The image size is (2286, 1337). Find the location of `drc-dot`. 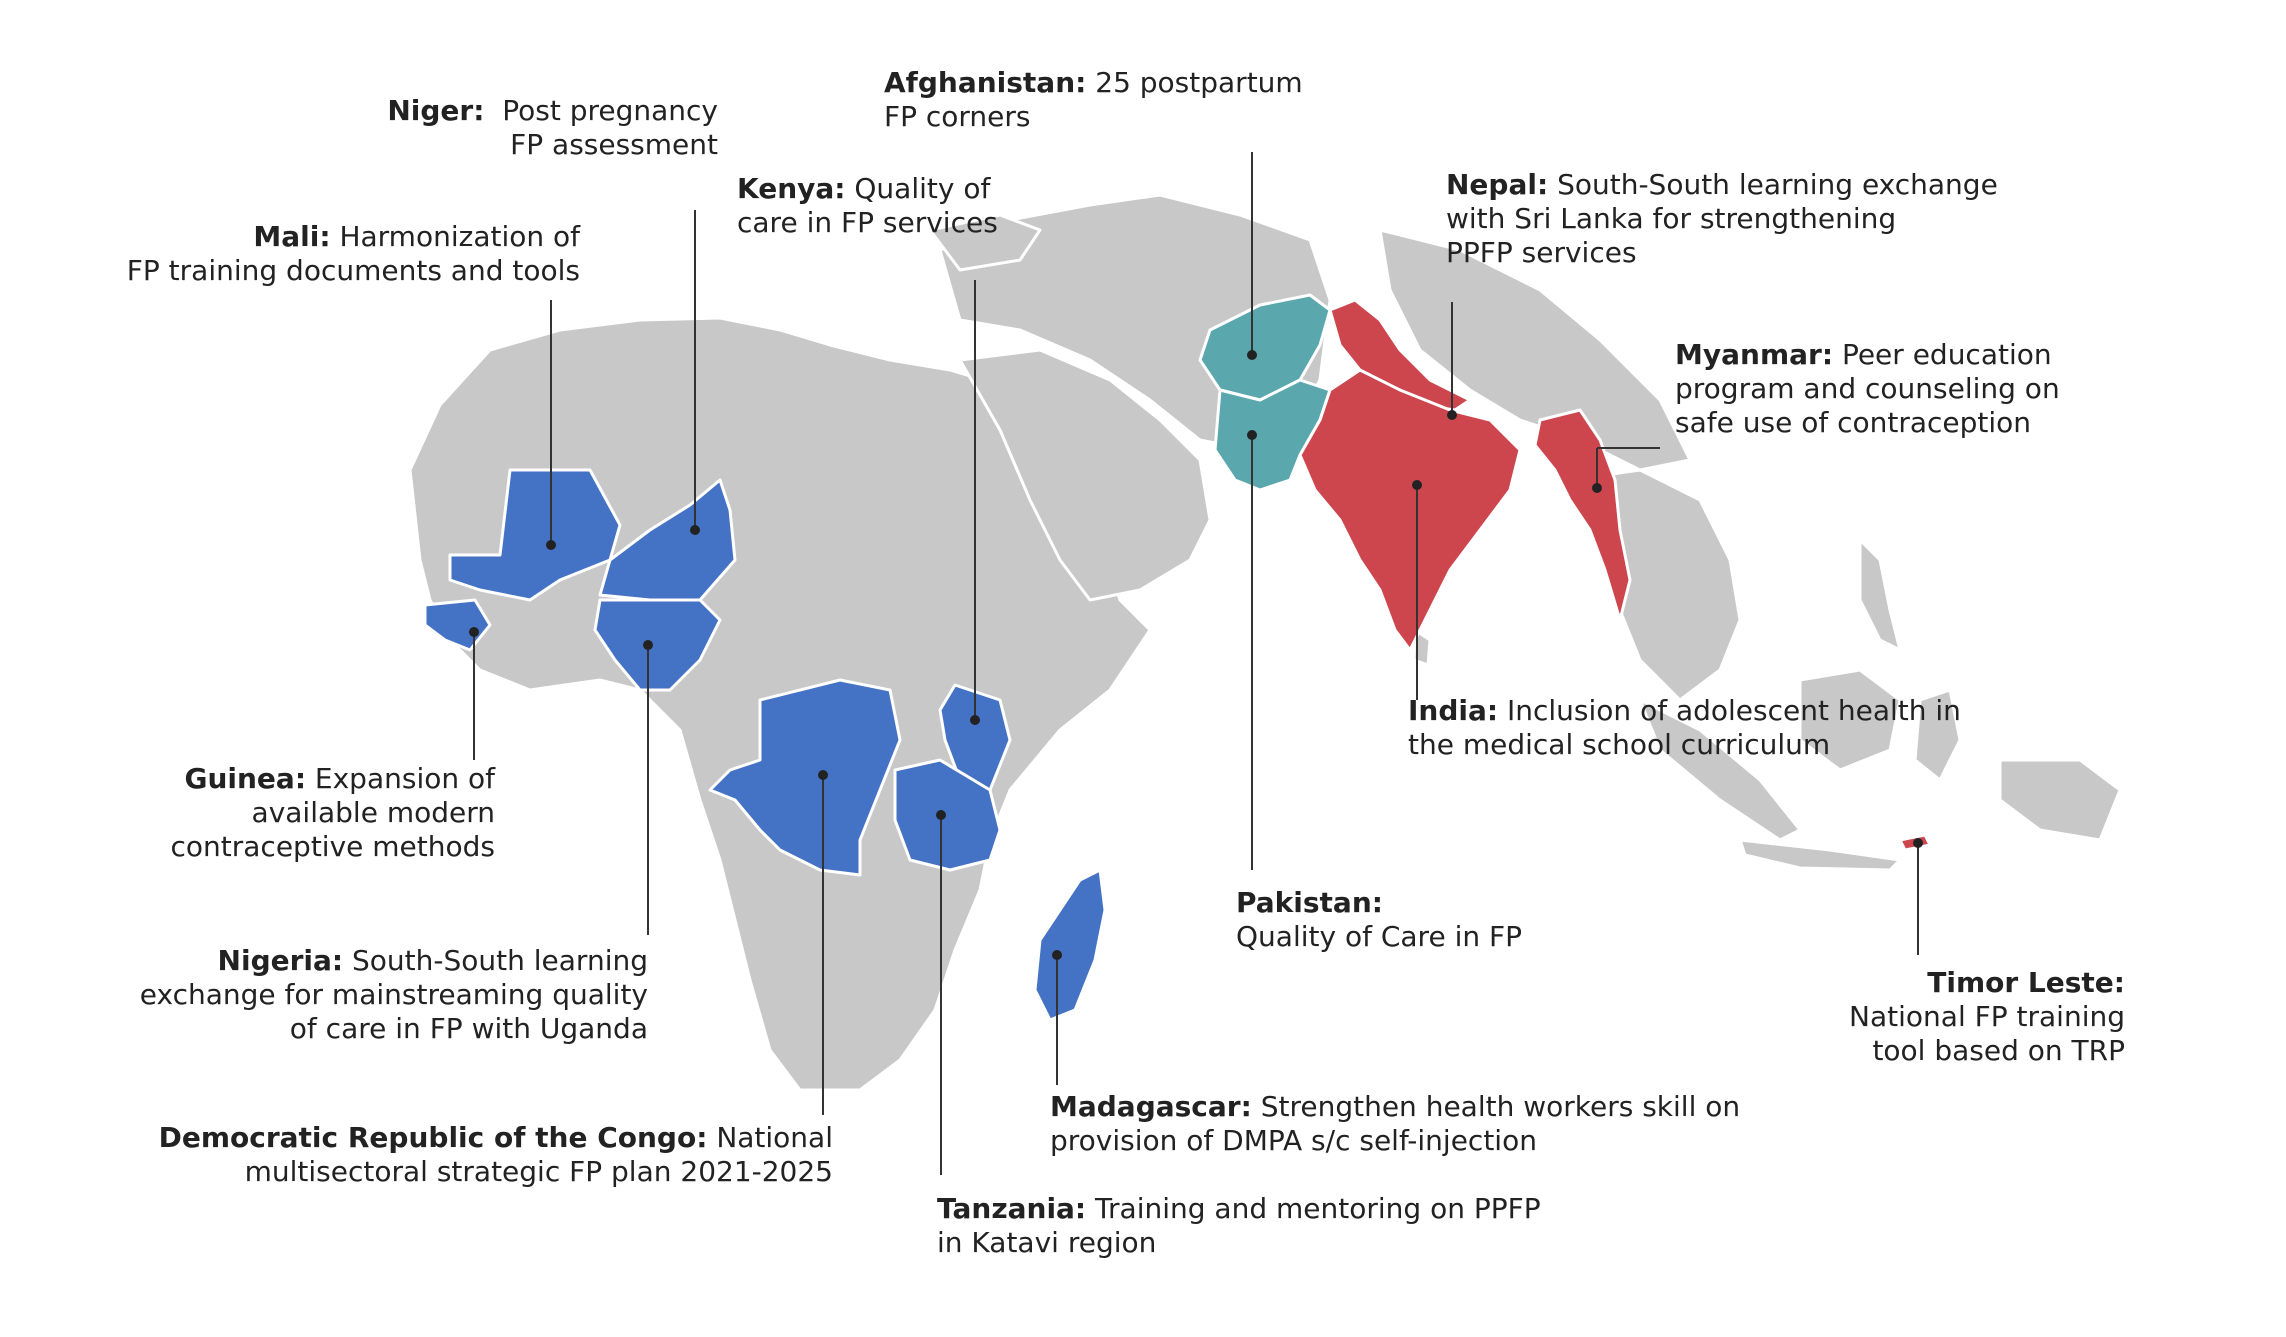

drc-dot is located at coordinates (823, 775).